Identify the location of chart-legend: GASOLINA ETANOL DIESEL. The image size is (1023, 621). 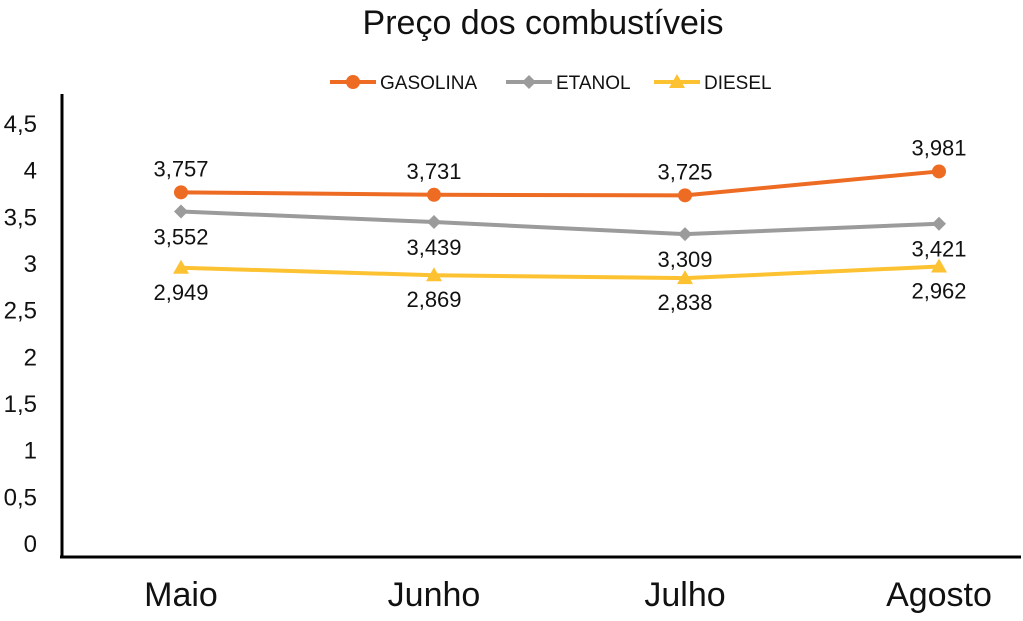
(551, 83).